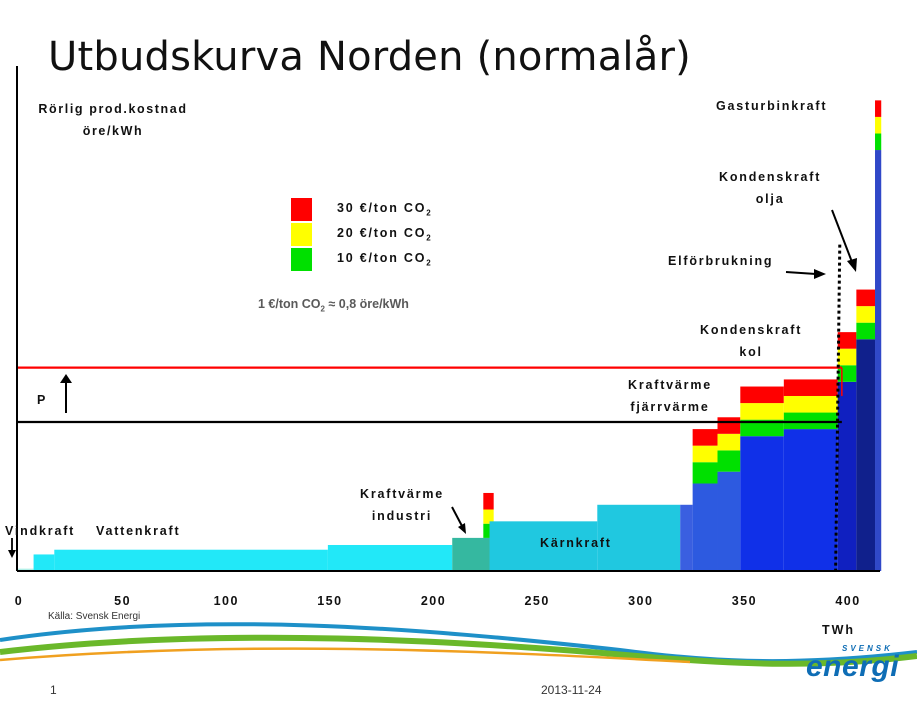  What do you see at coordinates (301, 209) in the screenshot?
I see `legend-swatch-red` at bounding box center [301, 209].